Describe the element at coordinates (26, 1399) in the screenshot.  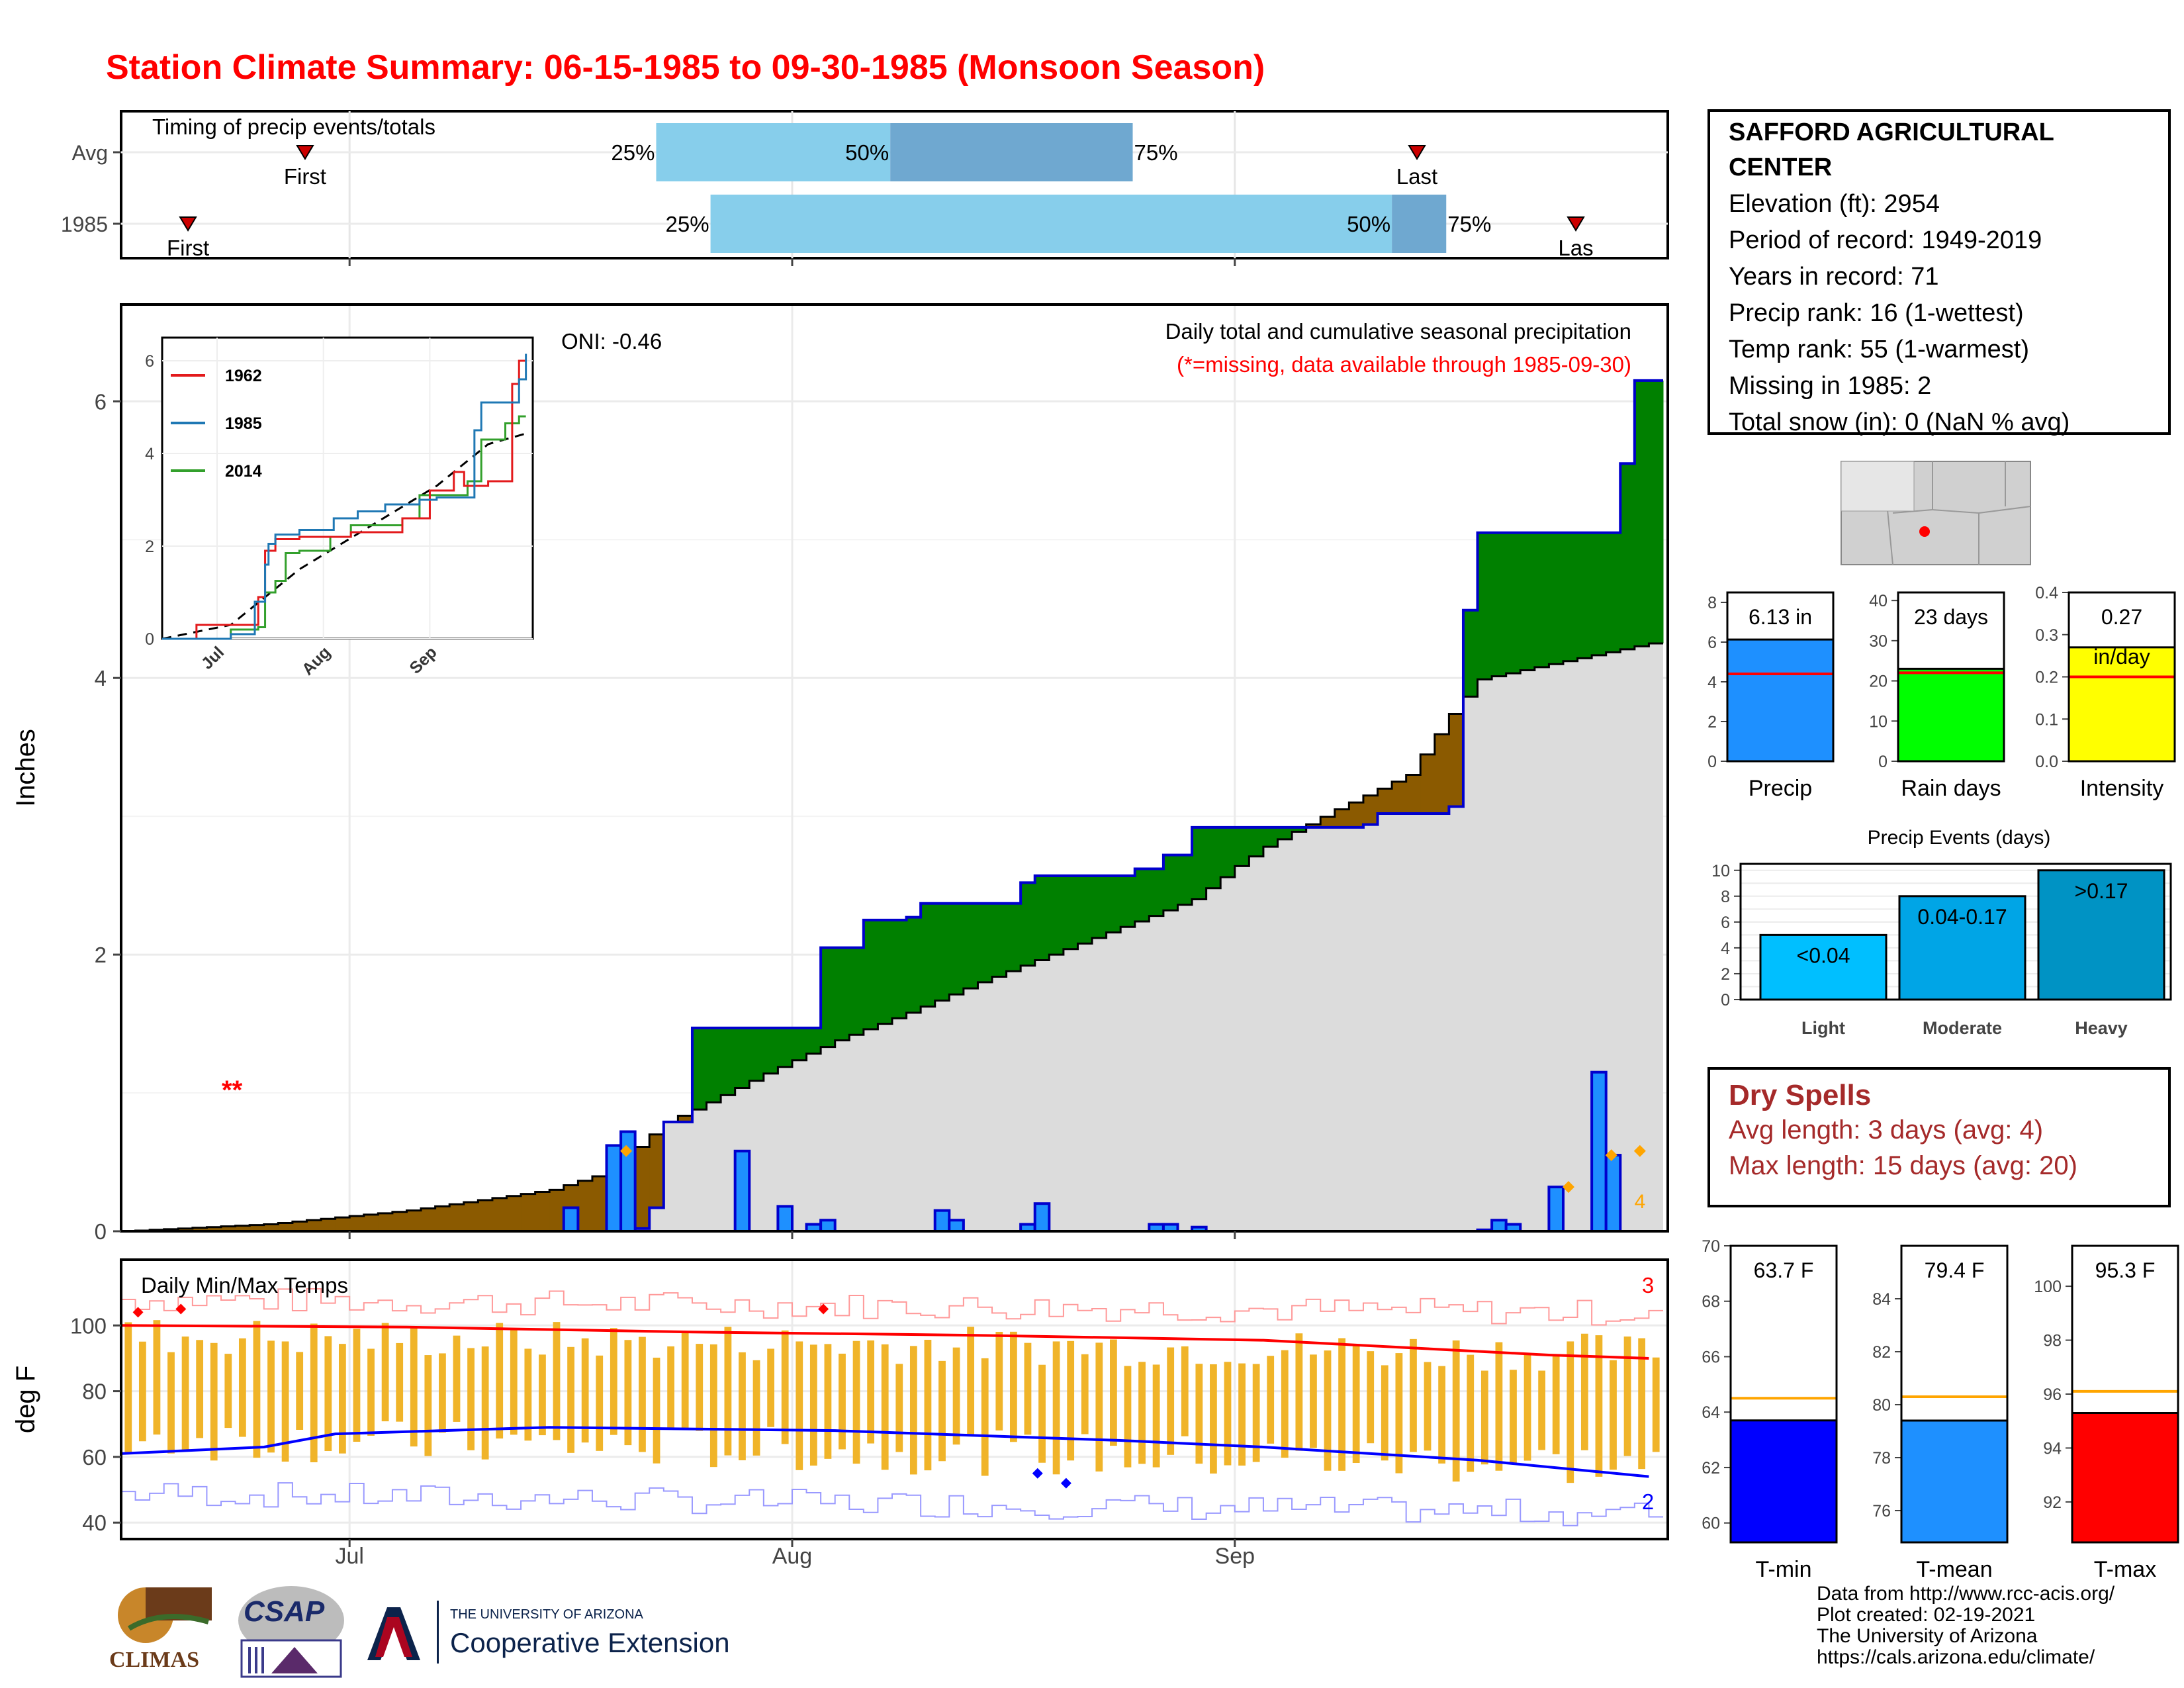
I see `temp-ylabel: deg F` at that location.